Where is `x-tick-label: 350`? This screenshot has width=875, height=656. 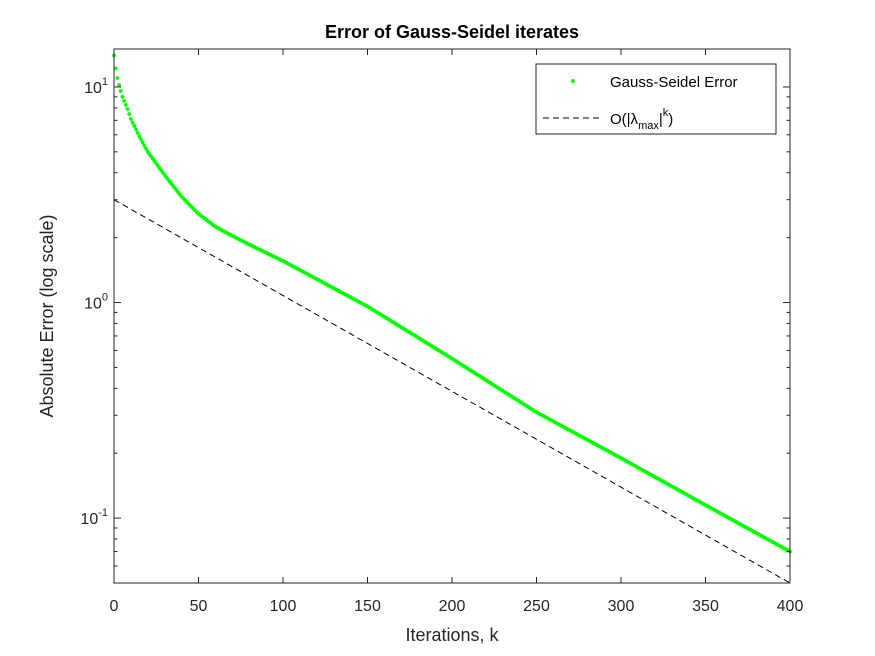 x-tick-label: 350 is located at coordinates (705, 606).